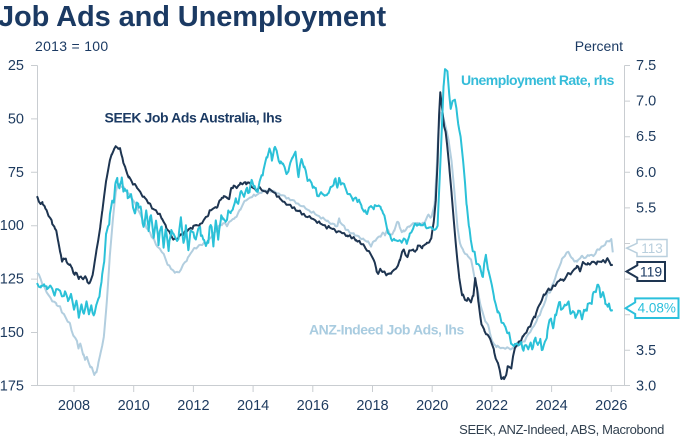  Describe the element at coordinates (194, 118) in the screenshot. I see `svg-text: SEEK Job Ads Australia, lhs` at that location.